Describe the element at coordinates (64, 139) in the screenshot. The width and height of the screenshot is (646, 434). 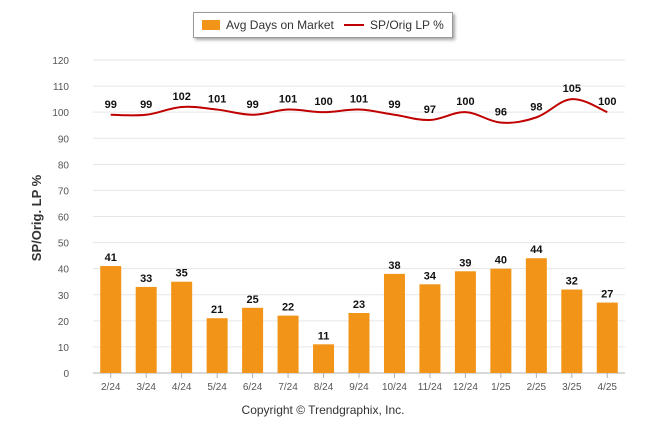
I see `y-tick-label: 90` at that location.